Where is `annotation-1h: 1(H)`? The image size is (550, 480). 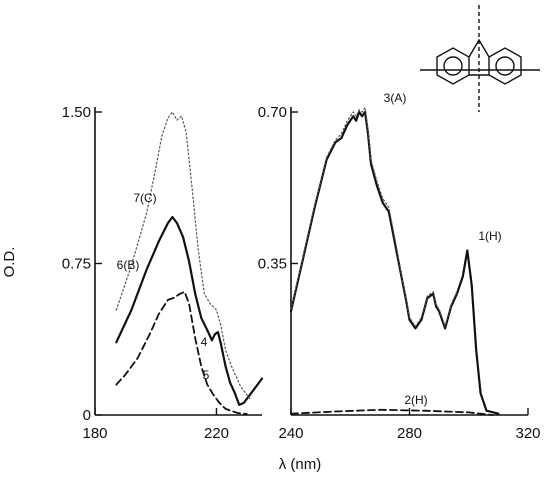
annotation-1h: 1(H) is located at coordinates (489, 236).